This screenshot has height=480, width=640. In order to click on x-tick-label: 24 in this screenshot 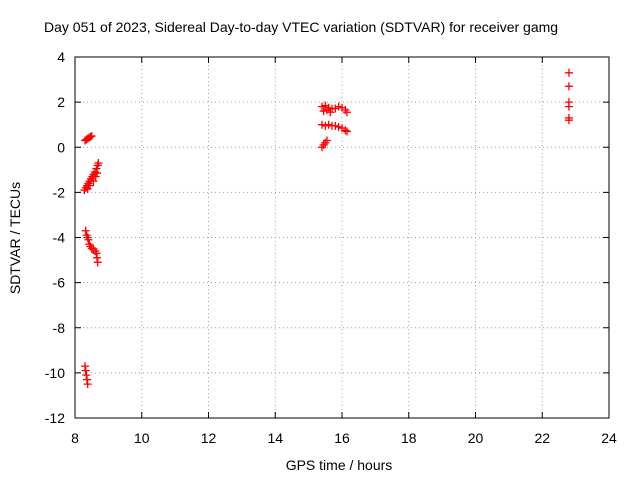, I will do `click(609, 438)`.